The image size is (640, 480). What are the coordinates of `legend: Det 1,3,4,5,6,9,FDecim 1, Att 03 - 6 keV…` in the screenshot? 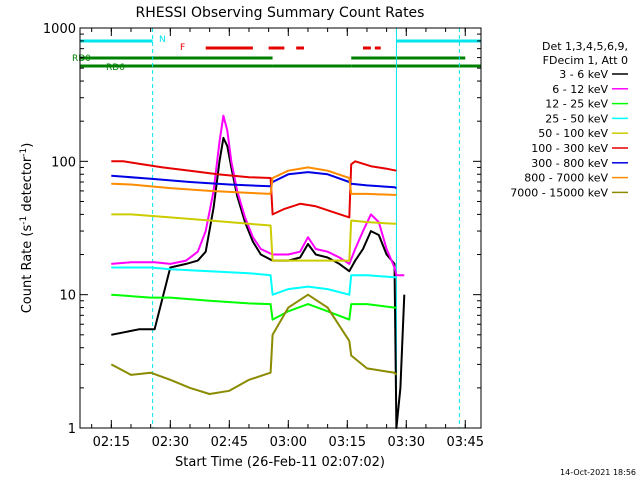 It's located at (569, 119).